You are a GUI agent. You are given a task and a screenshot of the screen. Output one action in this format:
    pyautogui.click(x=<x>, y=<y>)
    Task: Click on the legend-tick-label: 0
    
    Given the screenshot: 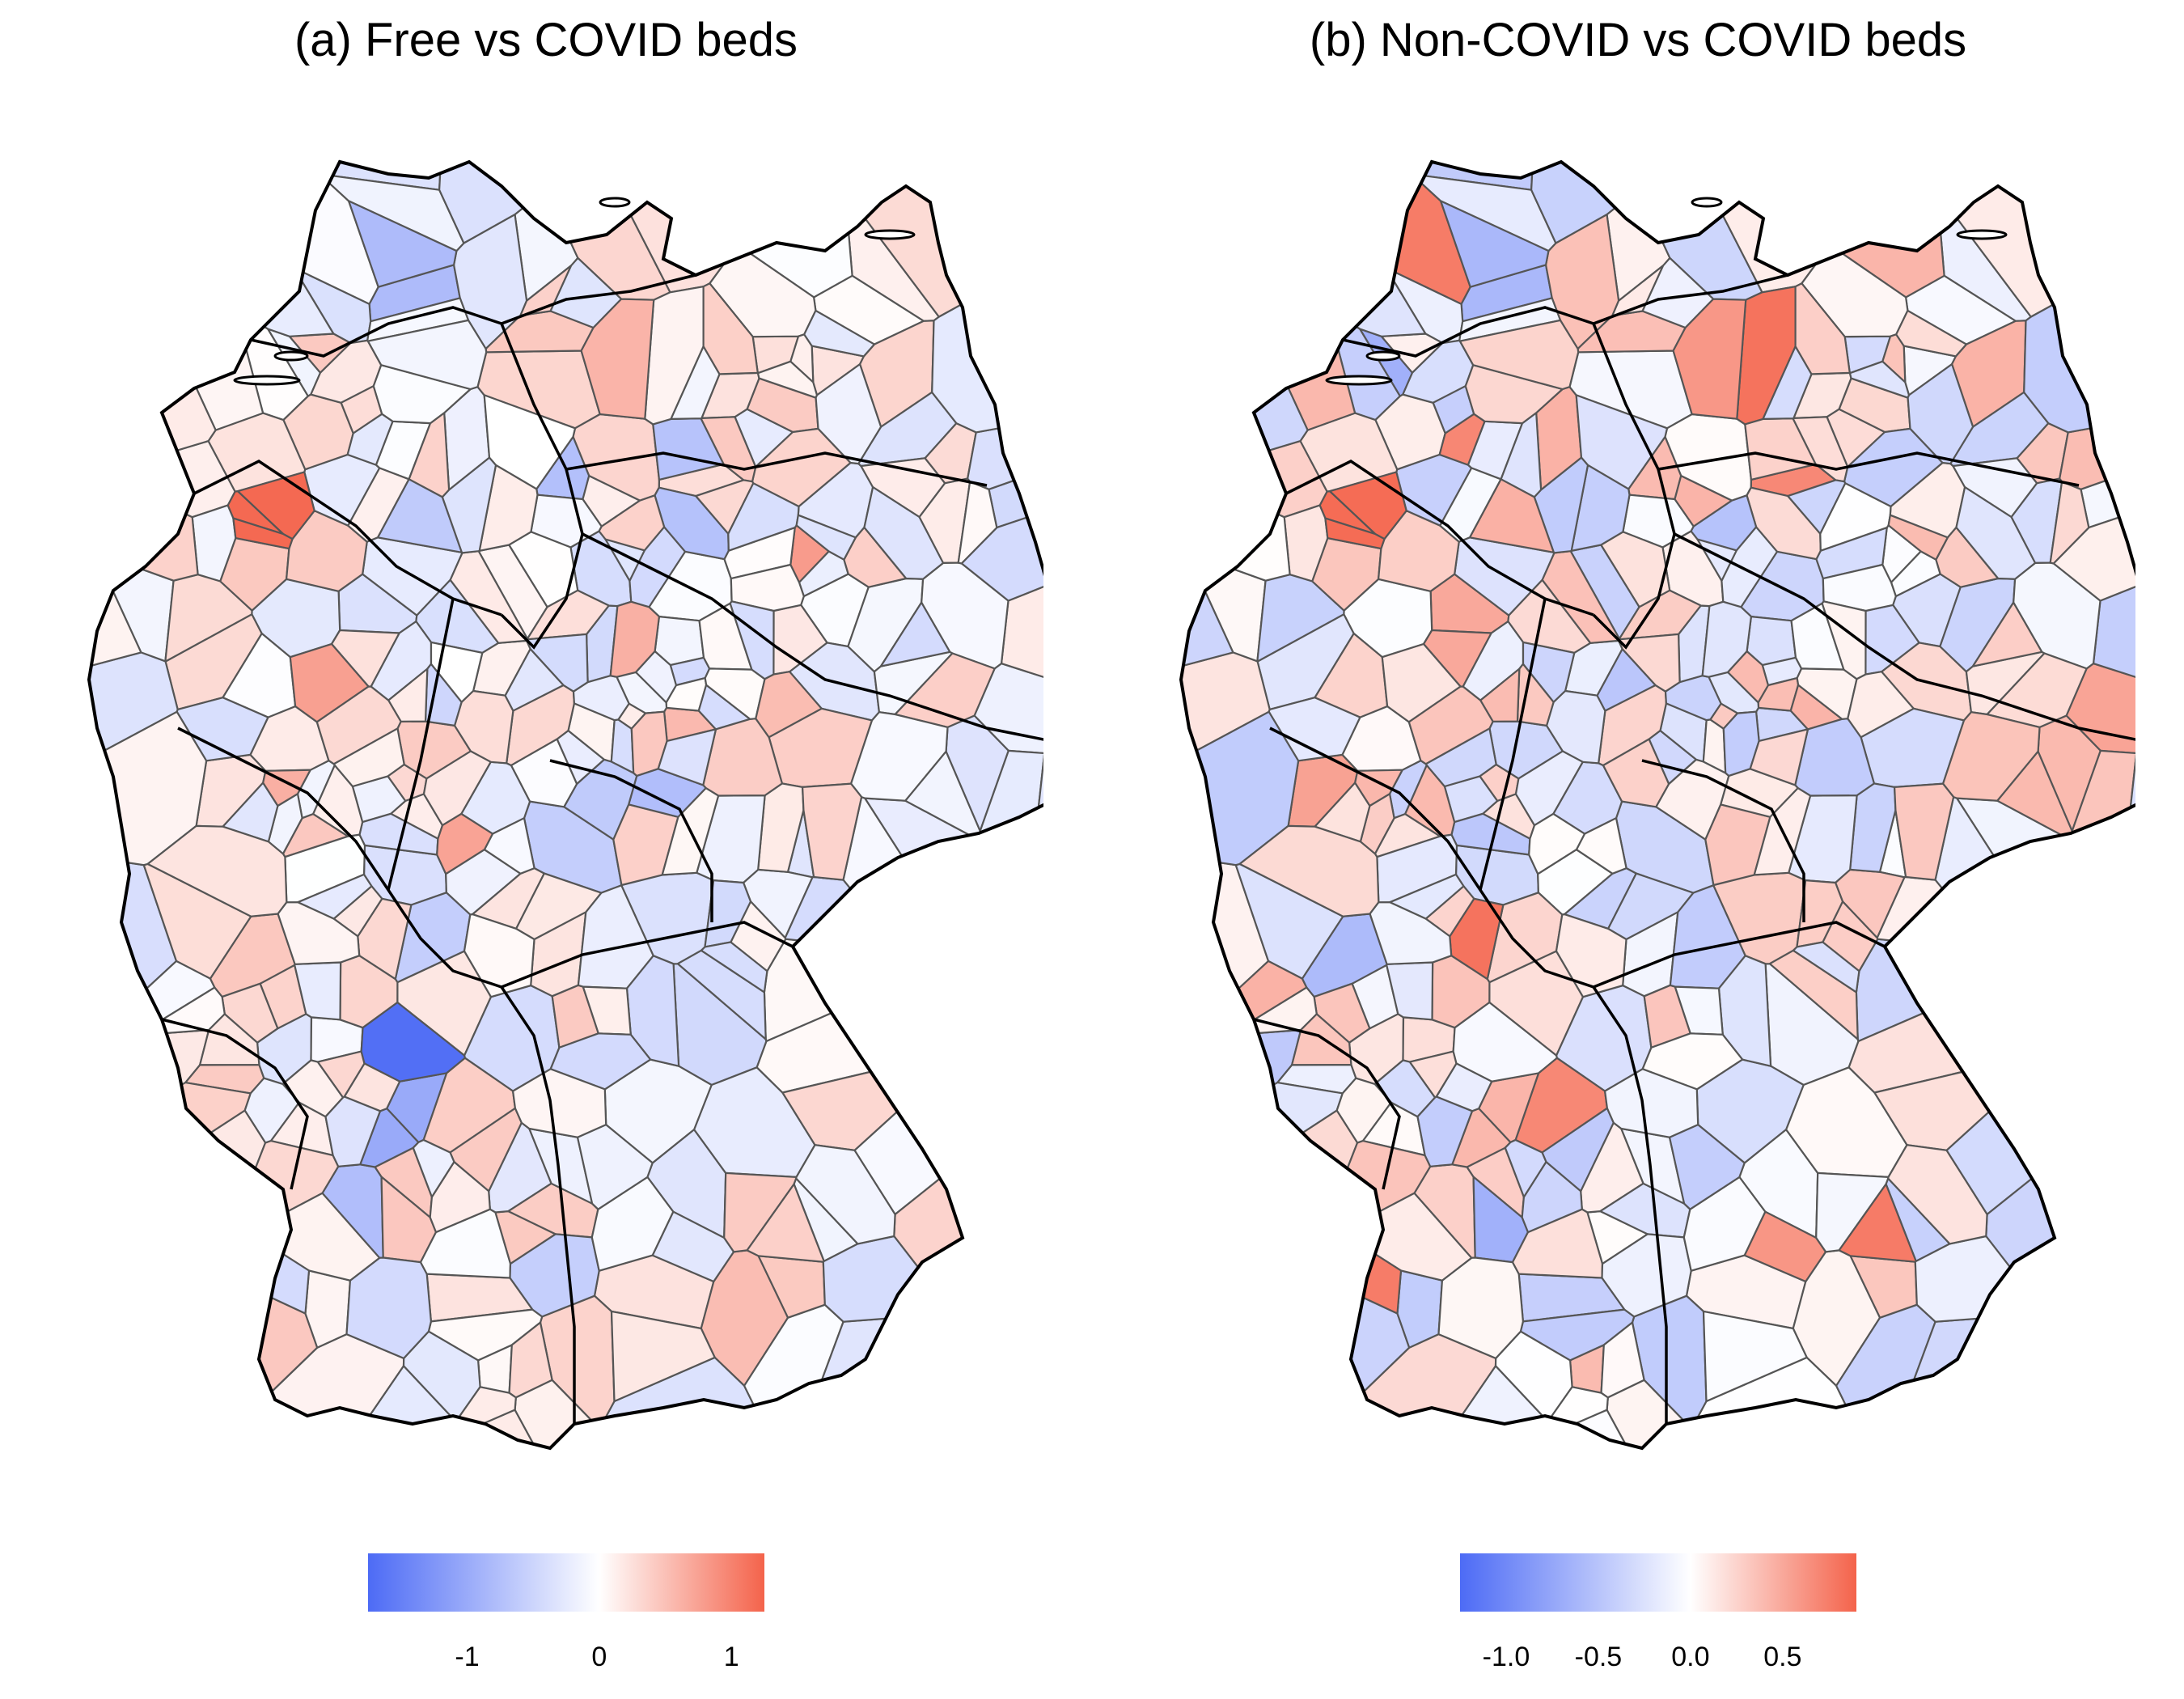 What is the action you would take?
    pyautogui.click(x=599, y=1657)
    